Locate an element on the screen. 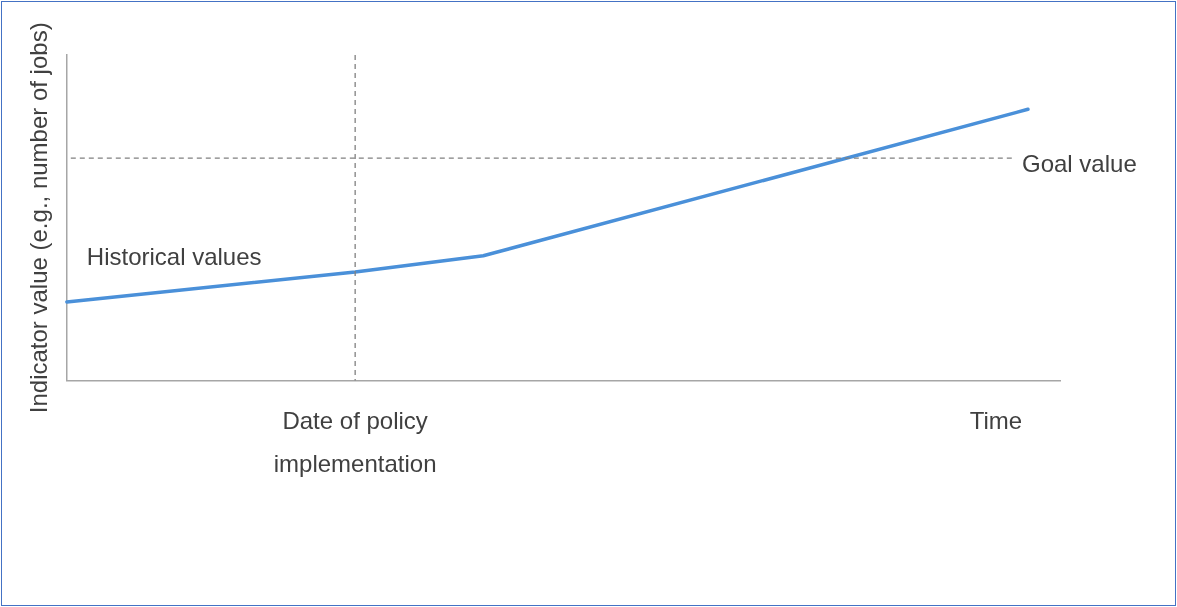  x-tick-label: Date of policy implementation is located at coordinates (355, 442).